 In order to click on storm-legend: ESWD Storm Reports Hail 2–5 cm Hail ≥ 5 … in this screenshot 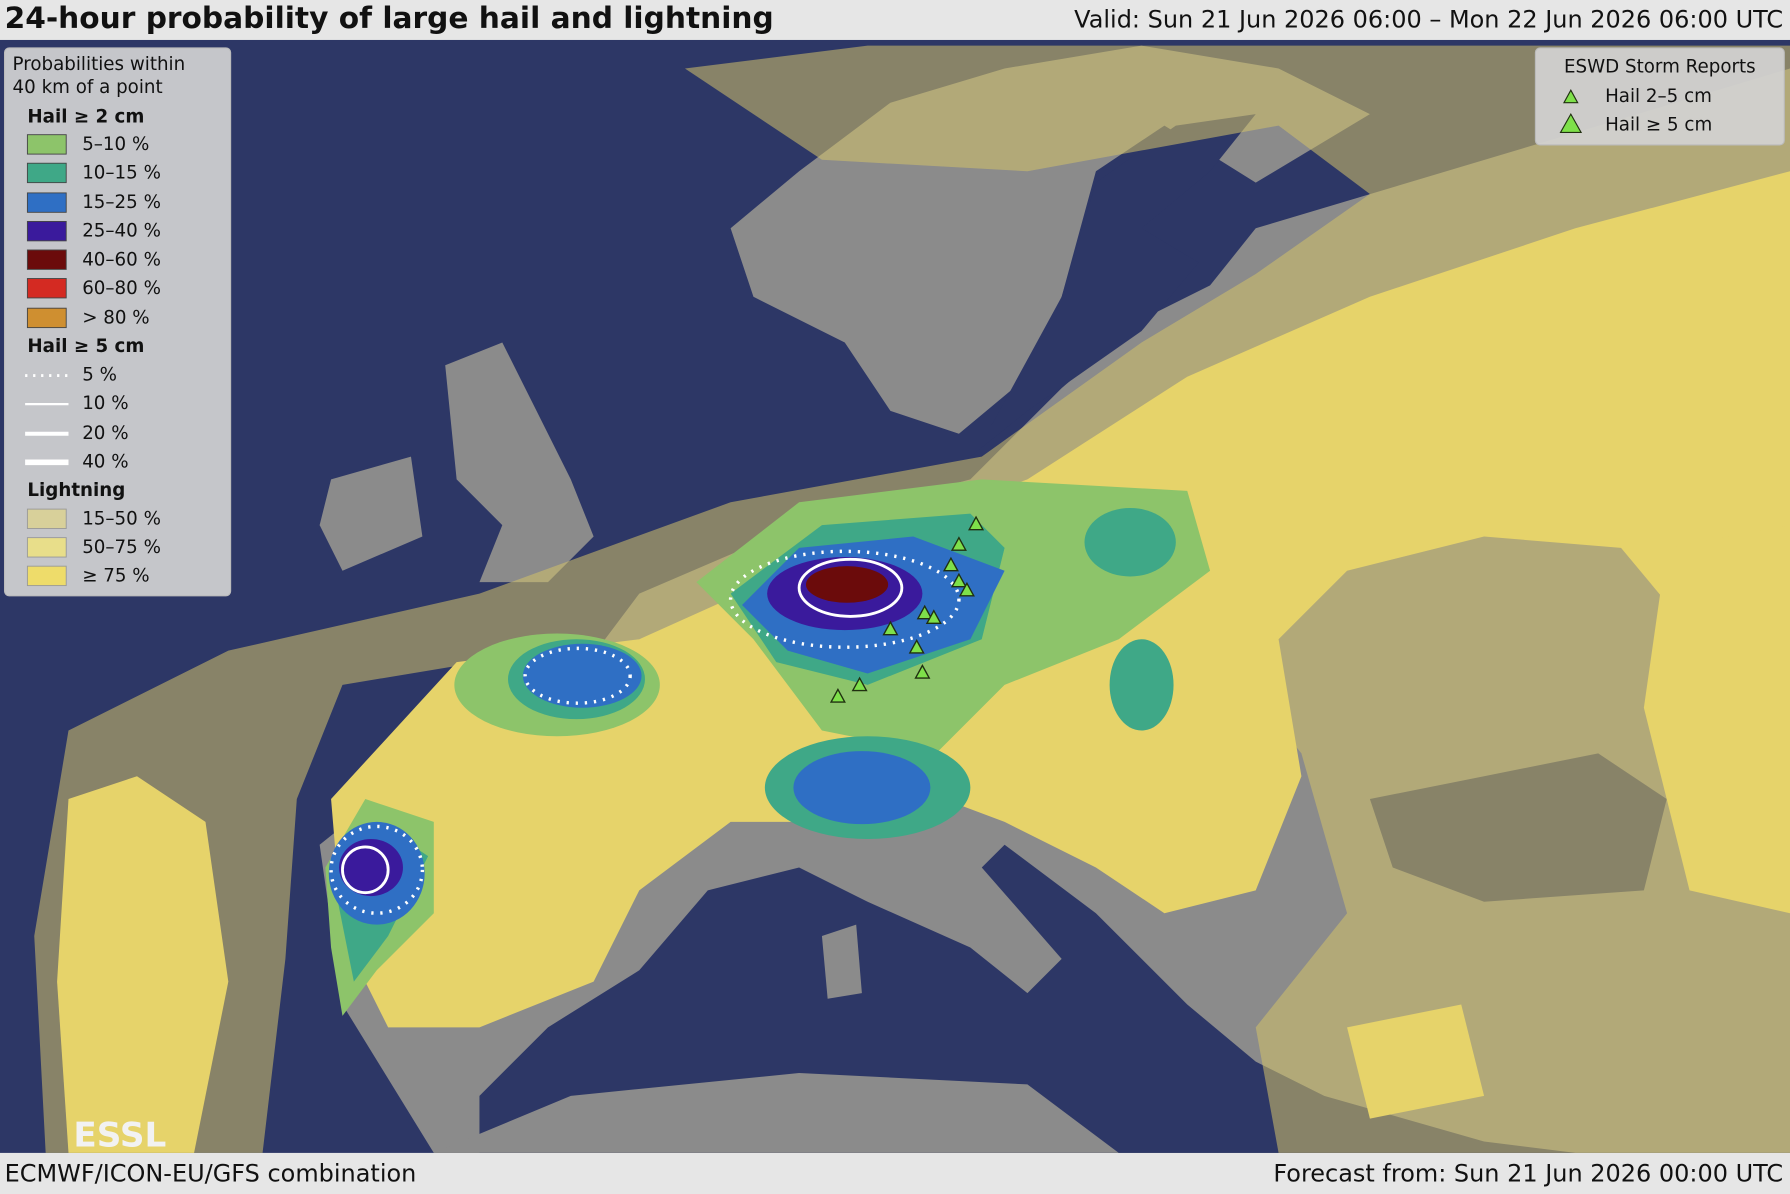, I will do `click(1659, 96)`.